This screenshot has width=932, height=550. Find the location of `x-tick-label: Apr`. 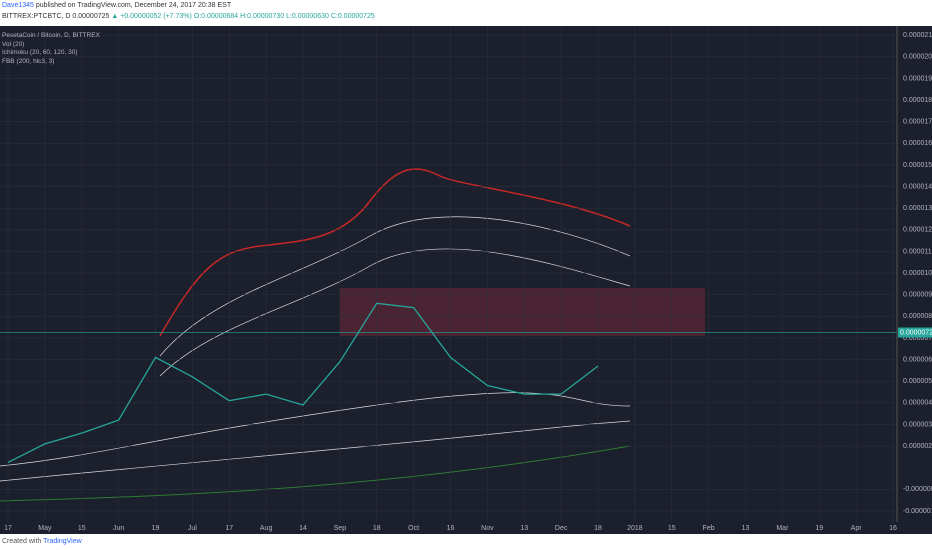

x-tick-label: Apr is located at coordinates (857, 528).